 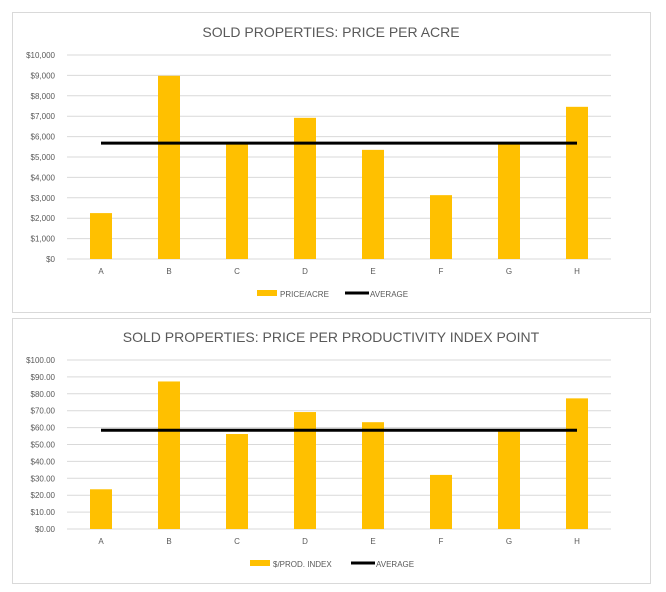 What do you see at coordinates (330, 32) in the screenshot?
I see `chart-title: SOLD PROPERTIES: PRICE PER ACRE` at bounding box center [330, 32].